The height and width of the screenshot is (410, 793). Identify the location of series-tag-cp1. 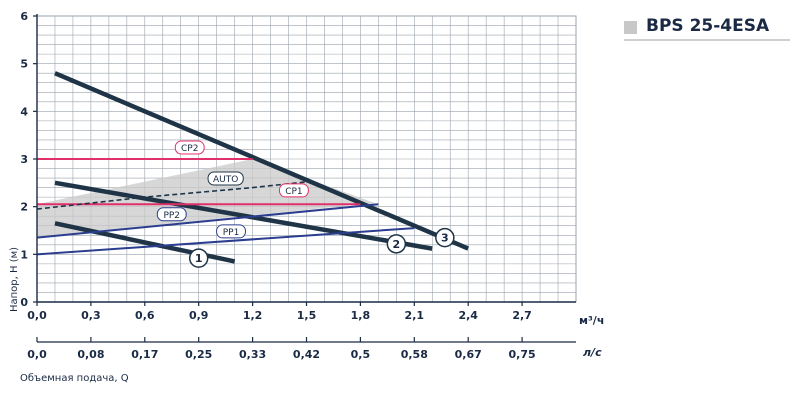
(293, 190).